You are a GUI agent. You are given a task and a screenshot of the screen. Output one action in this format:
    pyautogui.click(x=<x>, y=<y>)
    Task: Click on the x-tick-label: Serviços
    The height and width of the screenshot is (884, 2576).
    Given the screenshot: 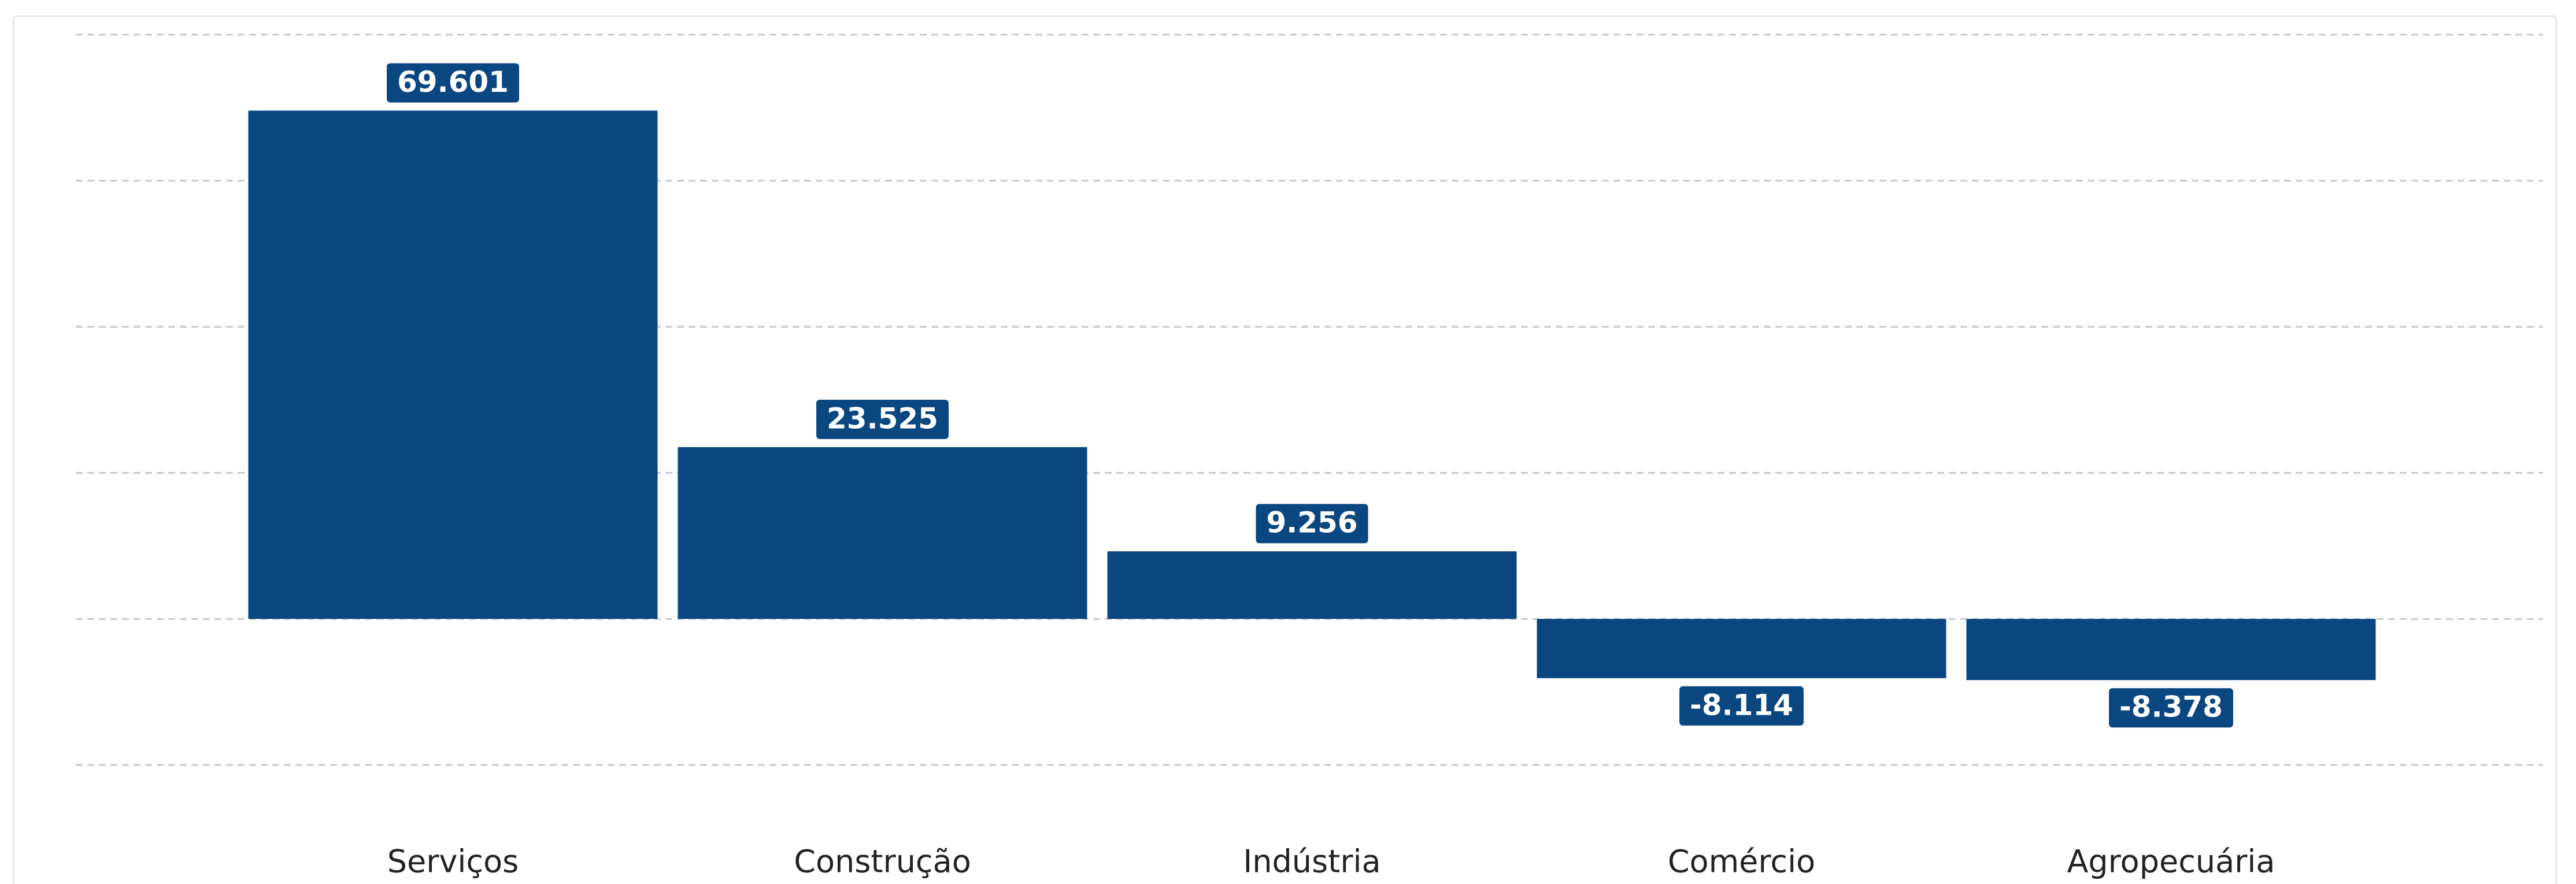 What is the action you would take?
    pyautogui.click(x=453, y=862)
    